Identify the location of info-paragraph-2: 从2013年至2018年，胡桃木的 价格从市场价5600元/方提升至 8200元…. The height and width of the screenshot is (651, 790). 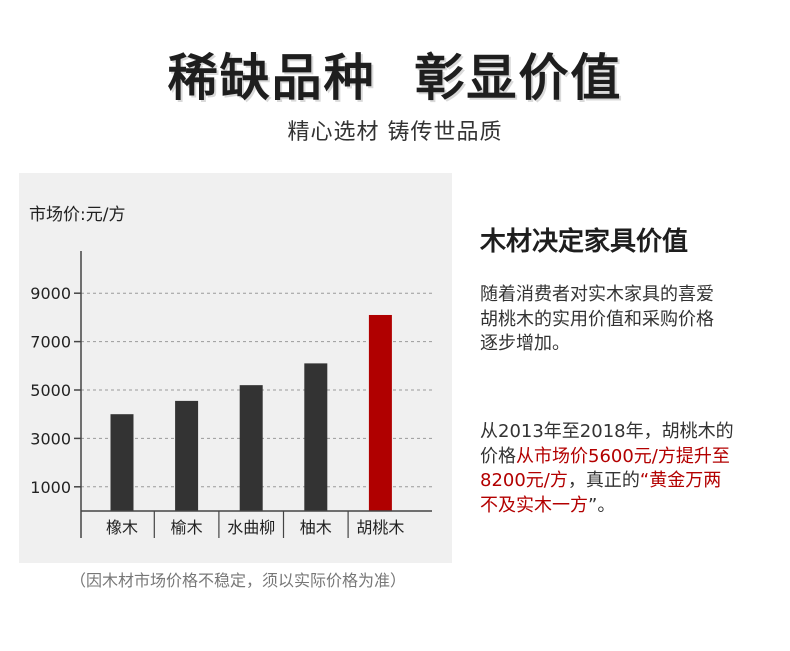
(626, 469).